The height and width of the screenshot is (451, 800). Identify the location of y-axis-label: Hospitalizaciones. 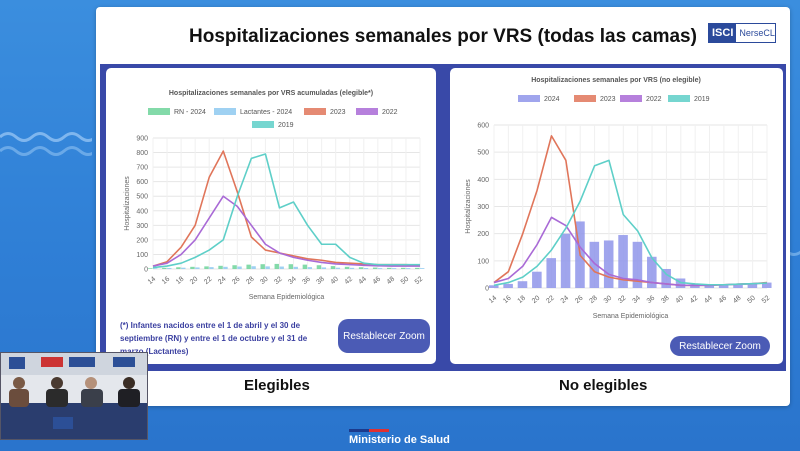
(127, 203).